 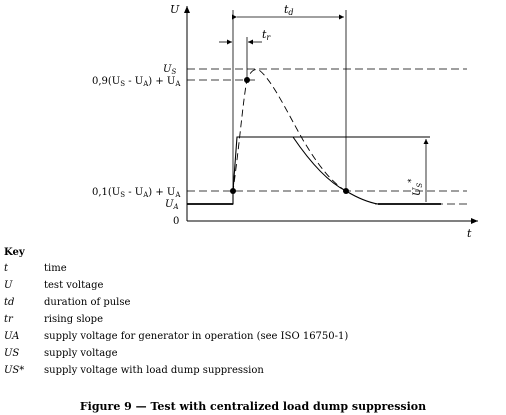 What do you see at coordinates (55, 268) in the screenshot?
I see `key-description: time` at bounding box center [55, 268].